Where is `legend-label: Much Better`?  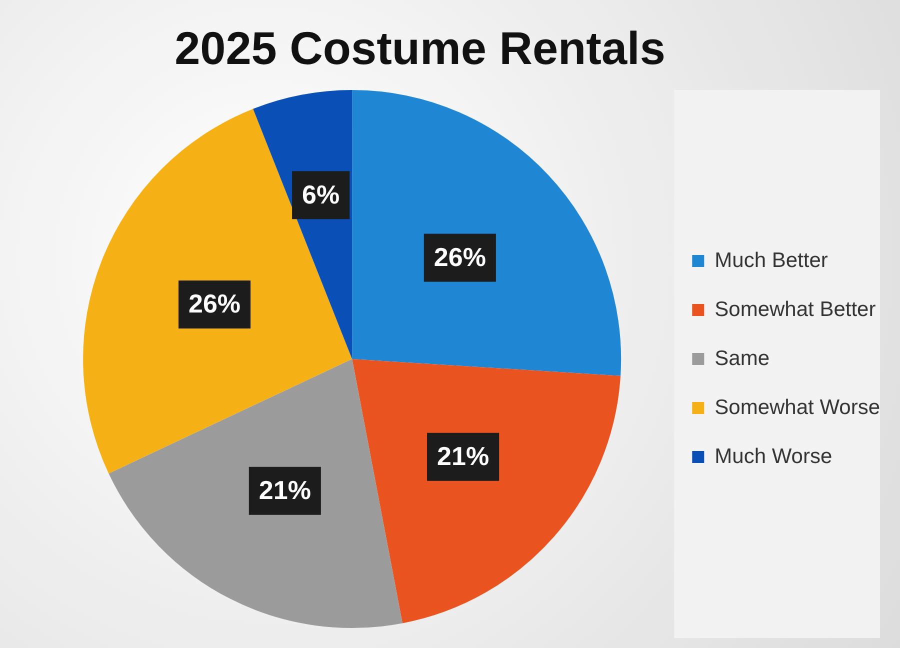
legend-label: Much Better is located at coordinates (771, 260).